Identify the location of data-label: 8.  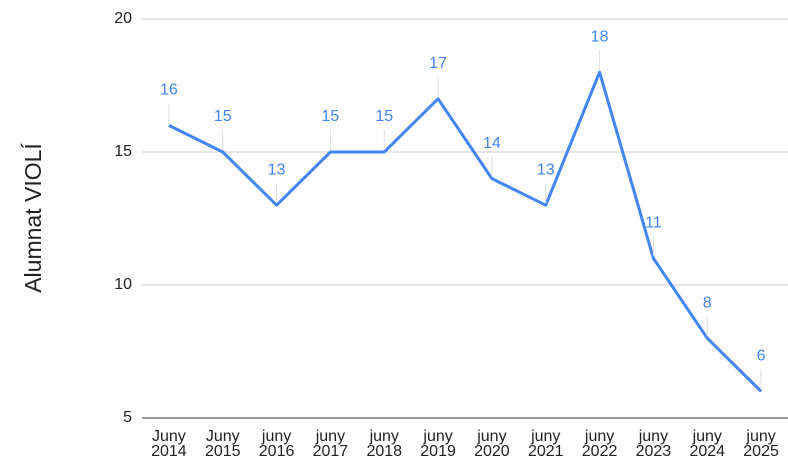
(707, 302).